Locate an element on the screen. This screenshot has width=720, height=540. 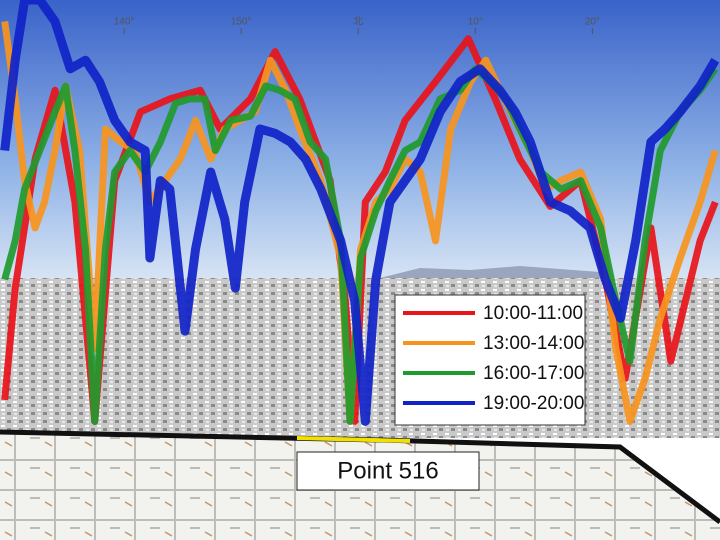
legend-label: 13:00-14:00 is located at coordinates (533, 343).